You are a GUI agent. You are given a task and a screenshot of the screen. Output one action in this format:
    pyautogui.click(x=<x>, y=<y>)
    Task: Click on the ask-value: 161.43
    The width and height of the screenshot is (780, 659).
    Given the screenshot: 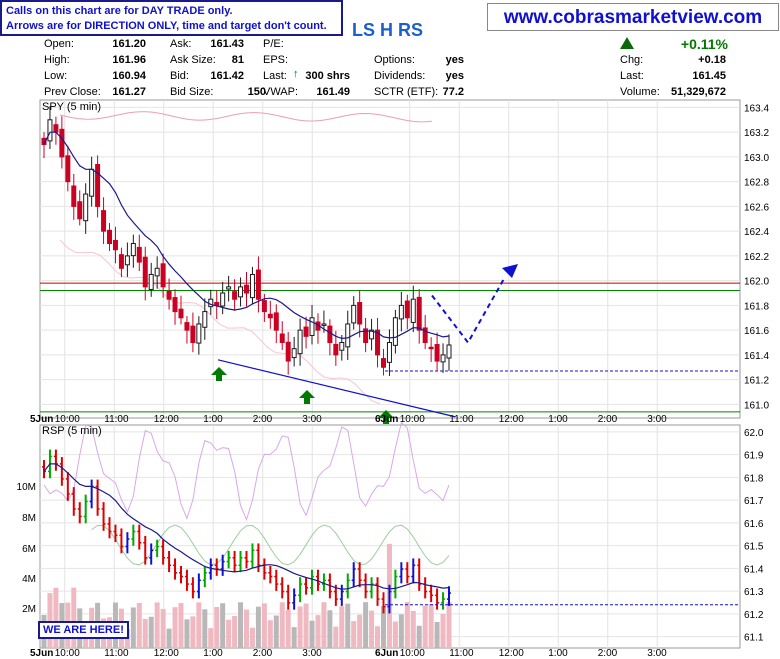 What is the action you would take?
    pyautogui.click(x=227, y=44)
    